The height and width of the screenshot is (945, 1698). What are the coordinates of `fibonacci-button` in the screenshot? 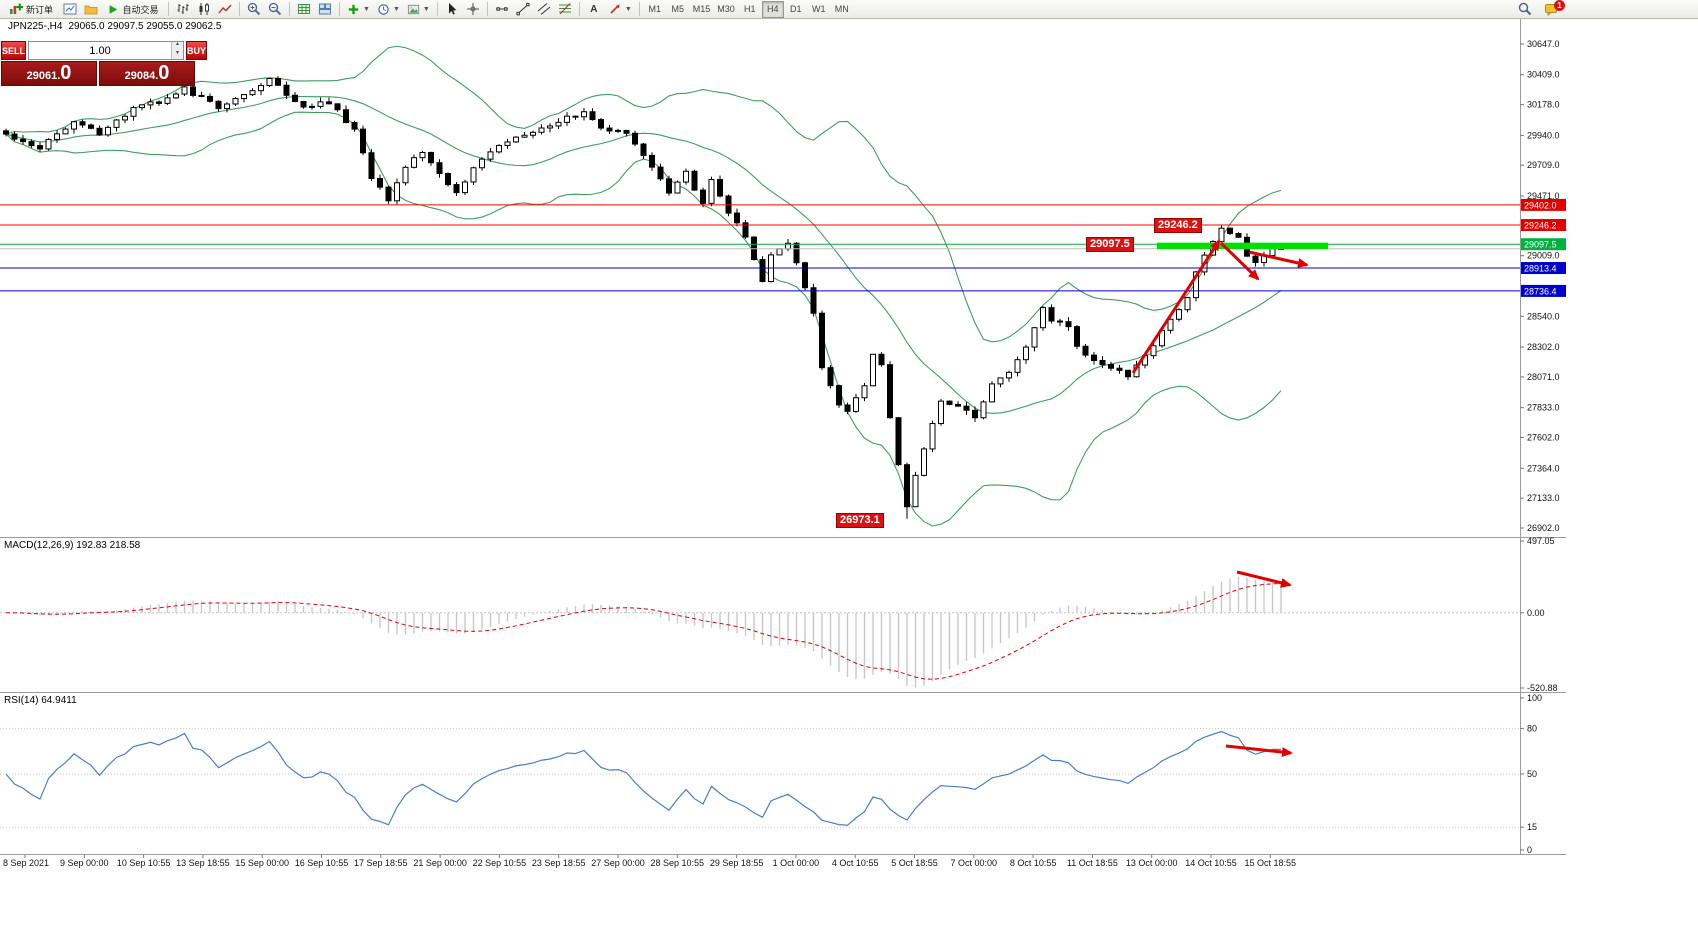 It's located at (565, 9).